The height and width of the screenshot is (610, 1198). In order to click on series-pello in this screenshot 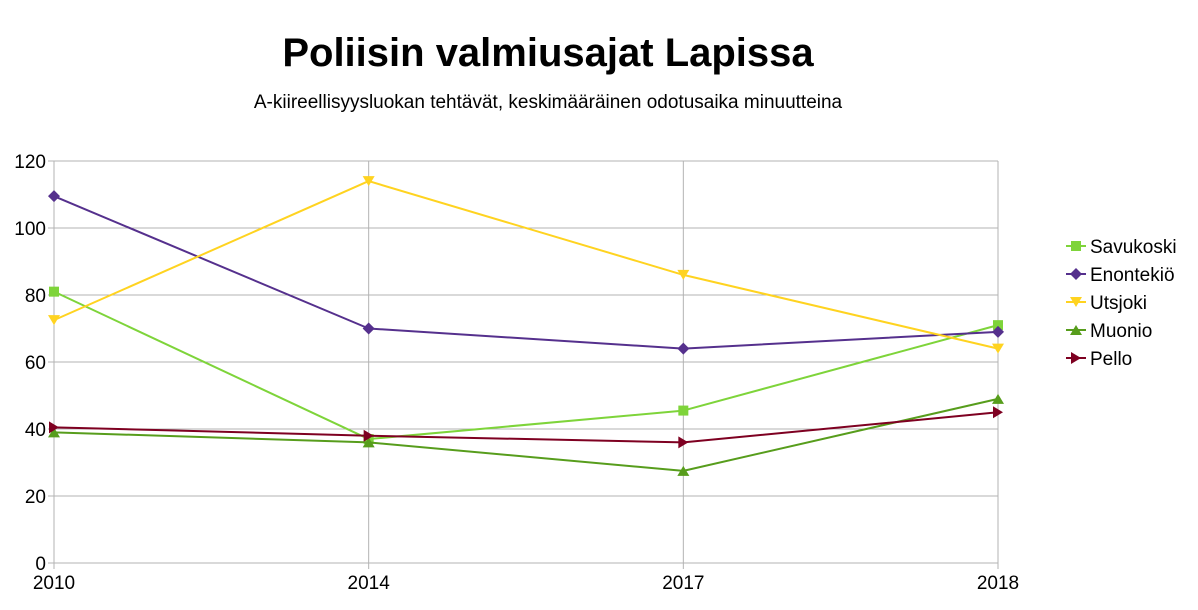, I will do `click(526, 427)`.